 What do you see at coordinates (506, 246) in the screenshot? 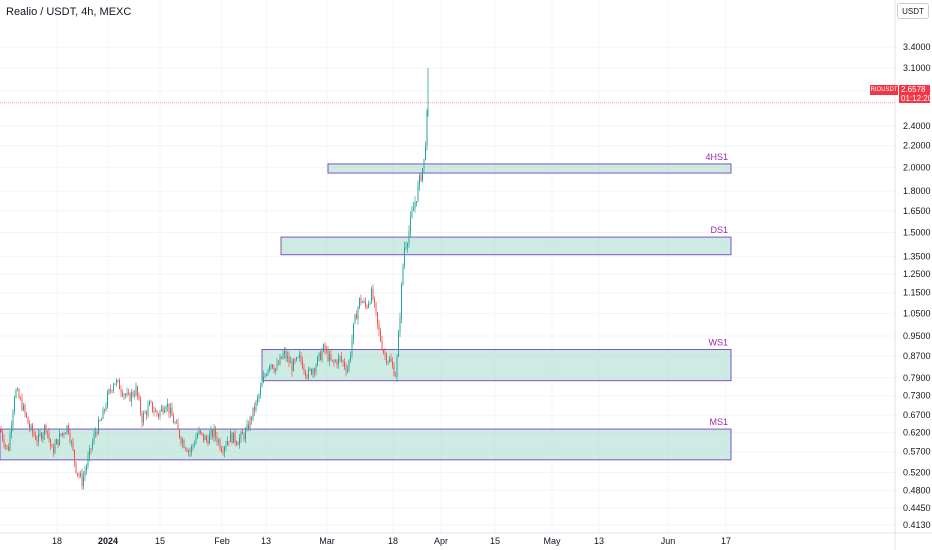
I see `zone-ds1` at bounding box center [506, 246].